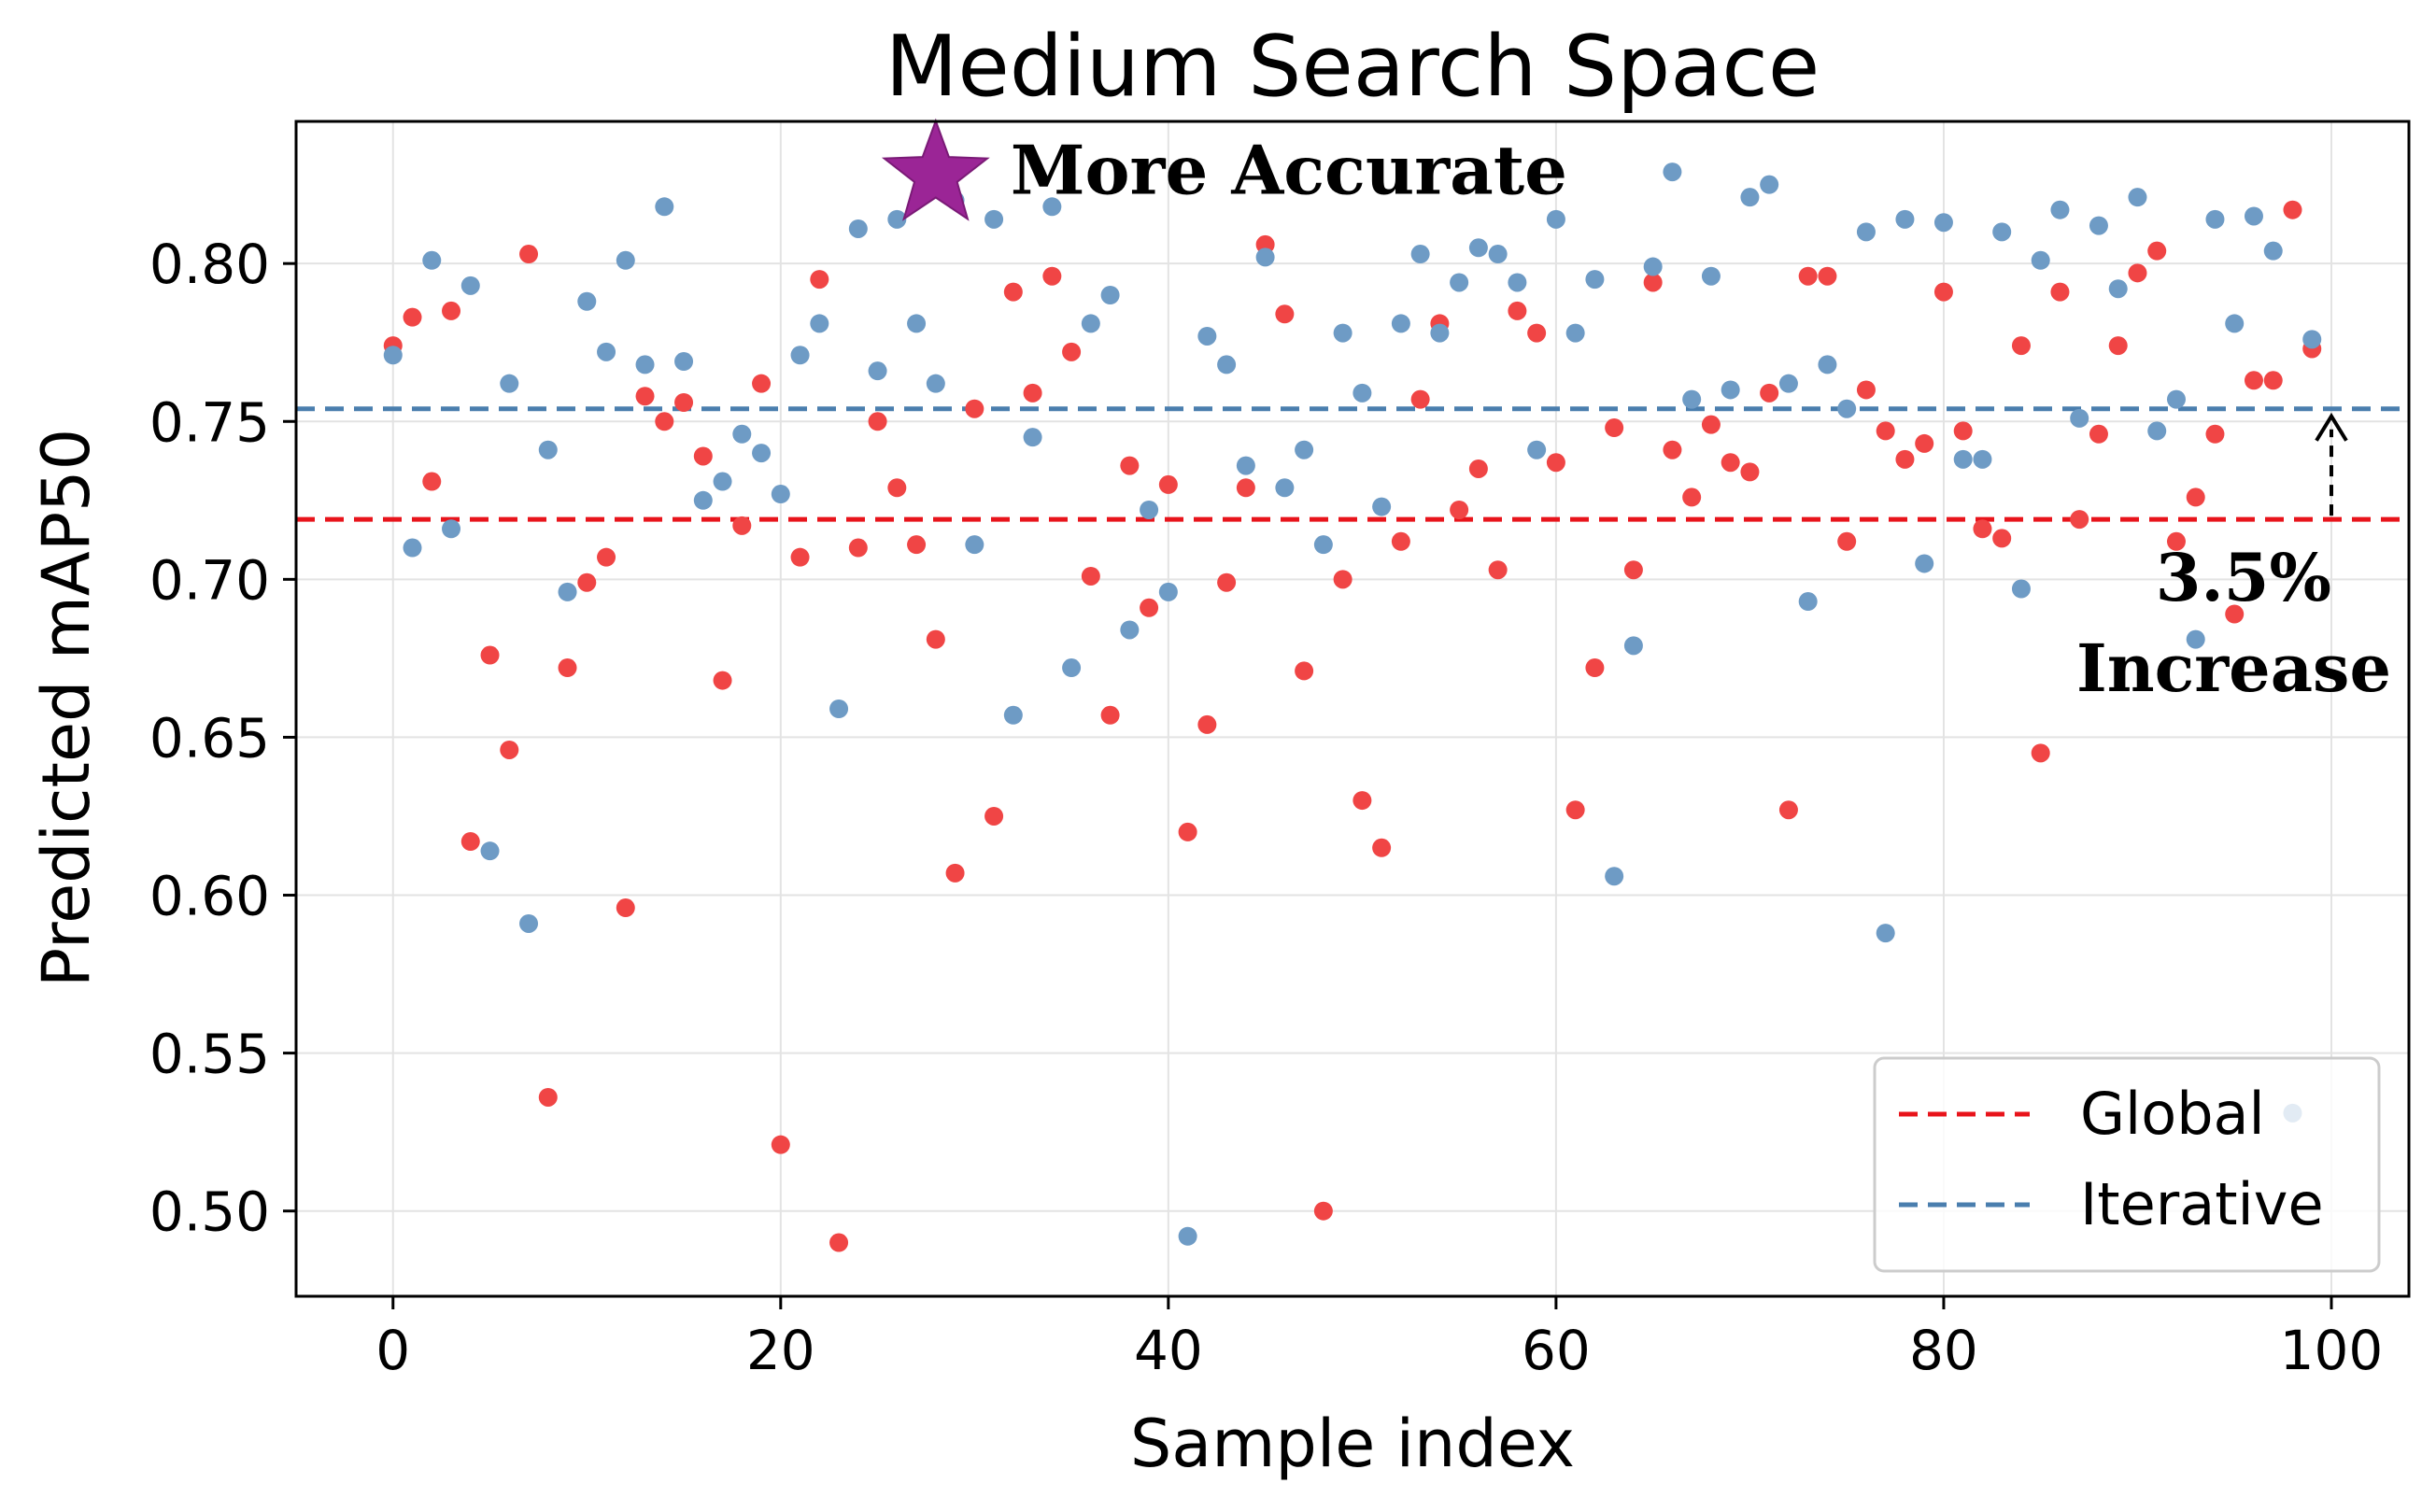  What do you see at coordinates (210, 738) in the screenshot?
I see `y-tick-label: 0.65` at bounding box center [210, 738].